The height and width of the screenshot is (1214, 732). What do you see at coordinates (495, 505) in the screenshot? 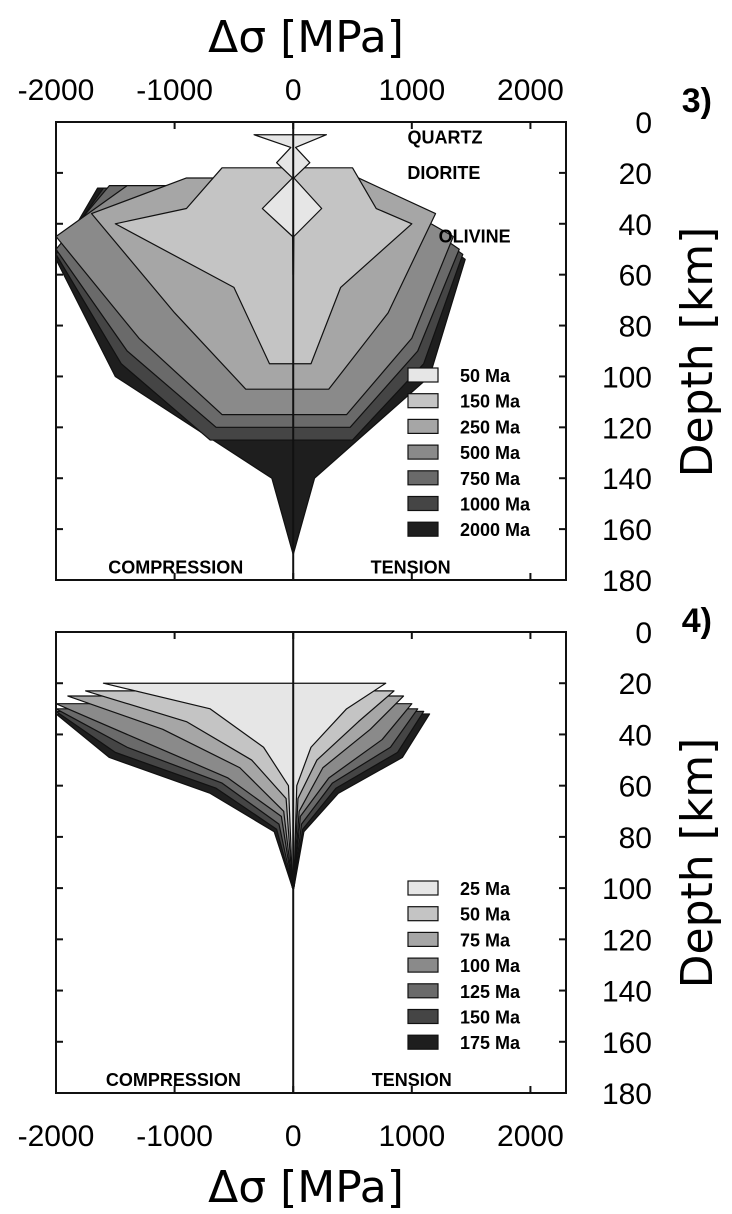
I see `legend-label: 1000 Ma` at bounding box center [495, 505].